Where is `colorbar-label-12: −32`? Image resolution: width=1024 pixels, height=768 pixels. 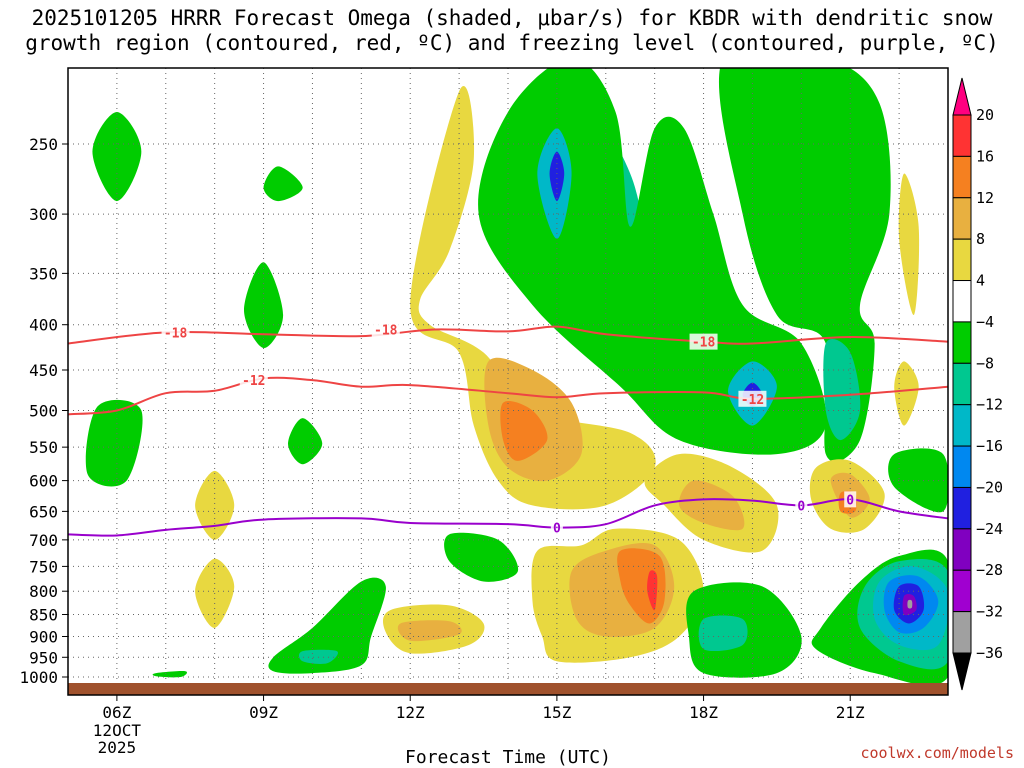 colorbar-label-12: −32 is located at coordinates (989, 612).